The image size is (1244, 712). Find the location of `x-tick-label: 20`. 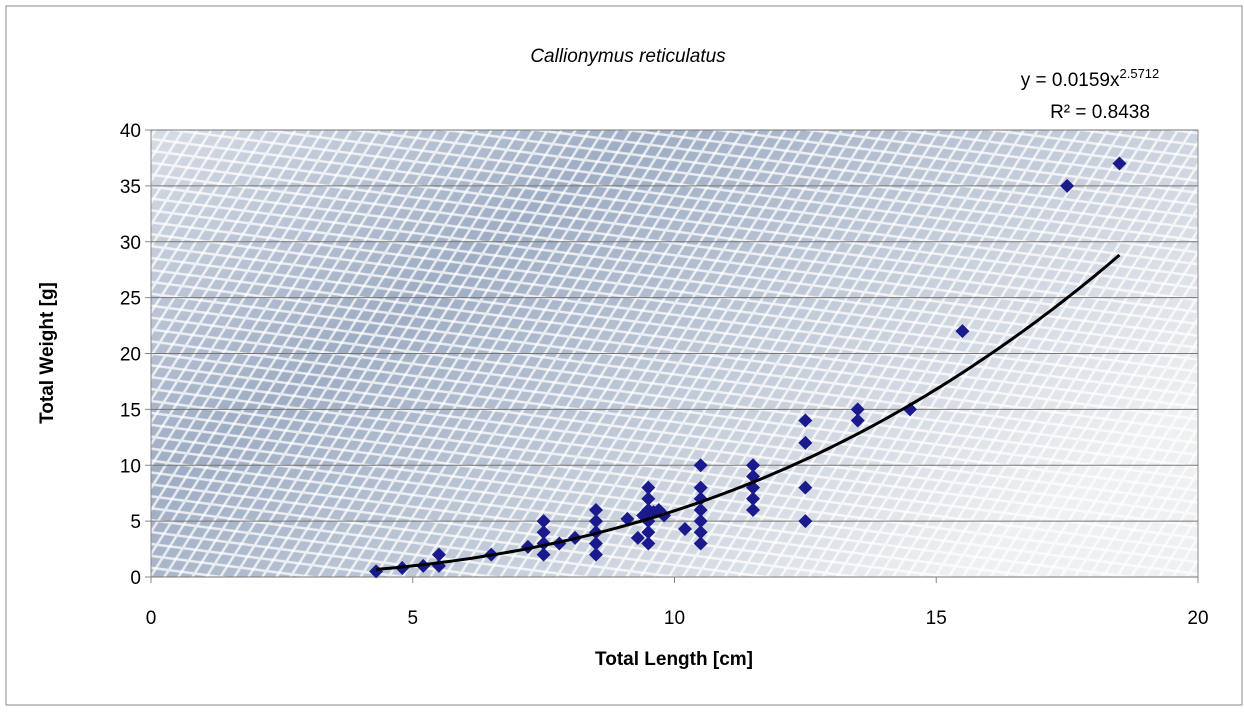

x-tick-label: 20 is located at coordinates (1197, 618).